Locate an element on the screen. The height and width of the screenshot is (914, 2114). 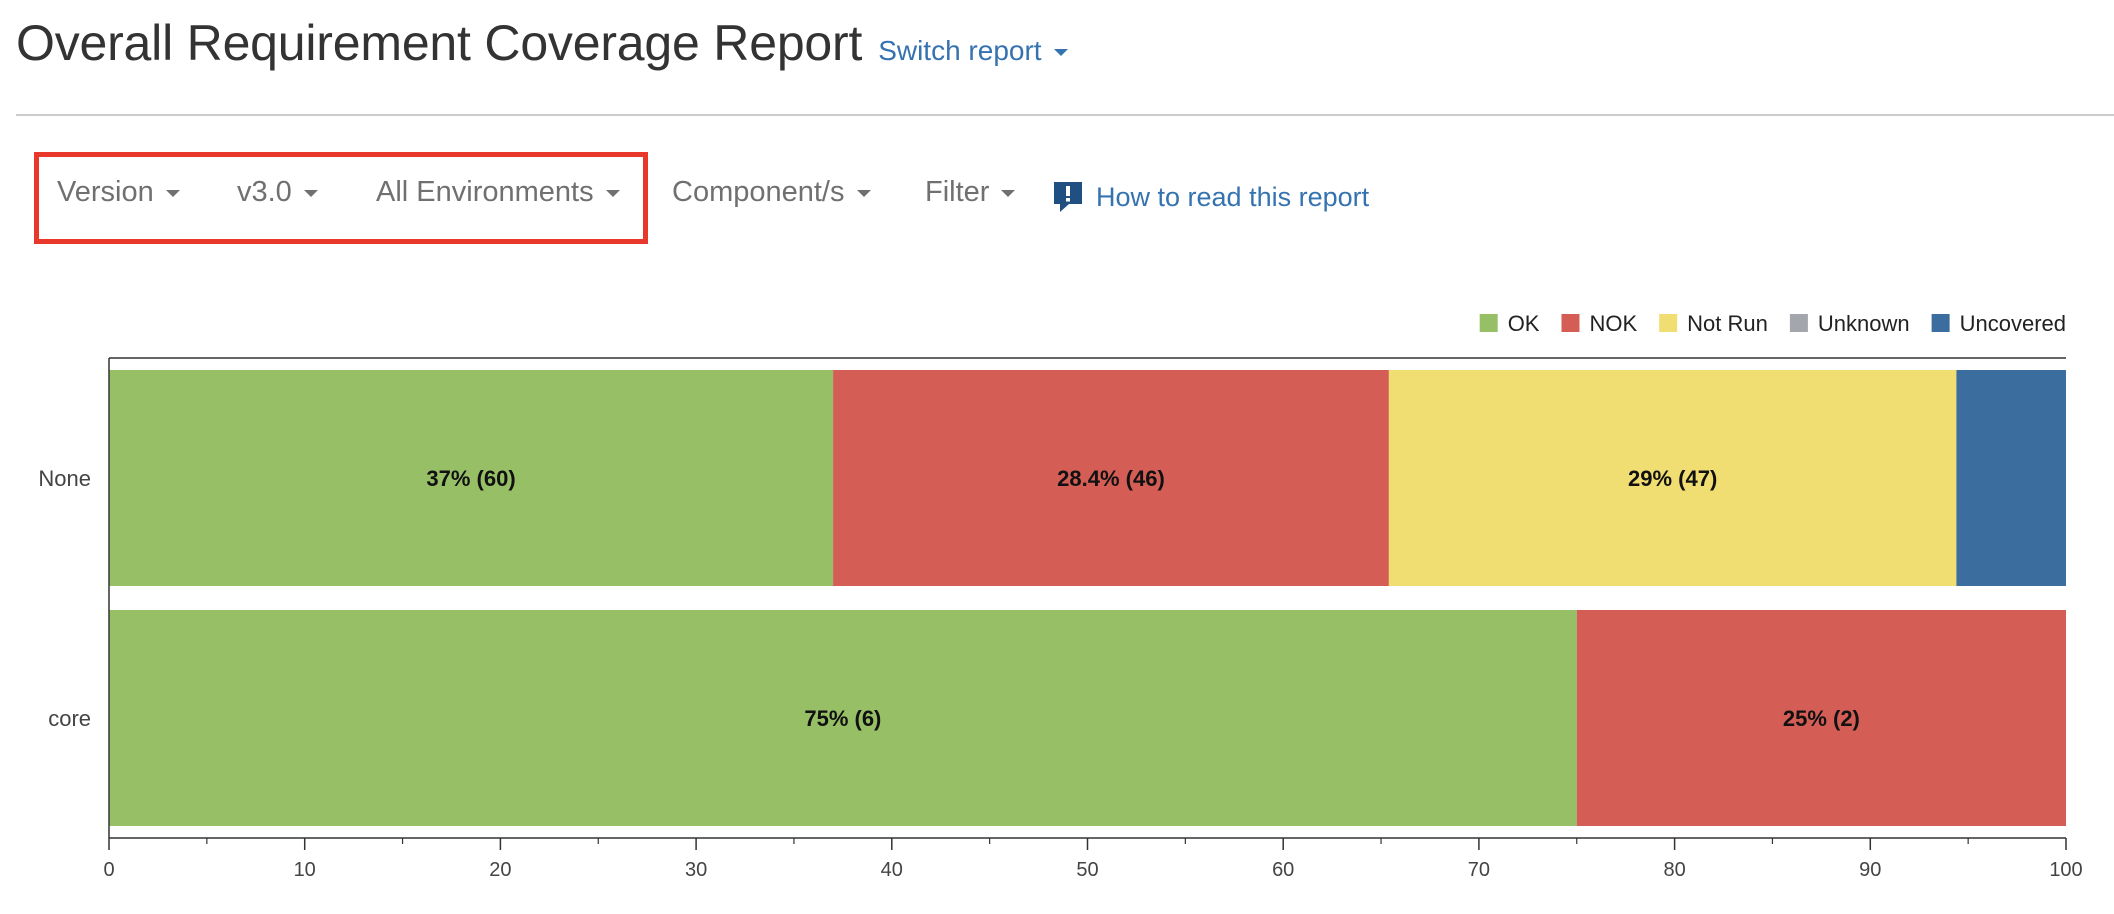
chart-category-labels: None core is located at coordinates (64, 598).